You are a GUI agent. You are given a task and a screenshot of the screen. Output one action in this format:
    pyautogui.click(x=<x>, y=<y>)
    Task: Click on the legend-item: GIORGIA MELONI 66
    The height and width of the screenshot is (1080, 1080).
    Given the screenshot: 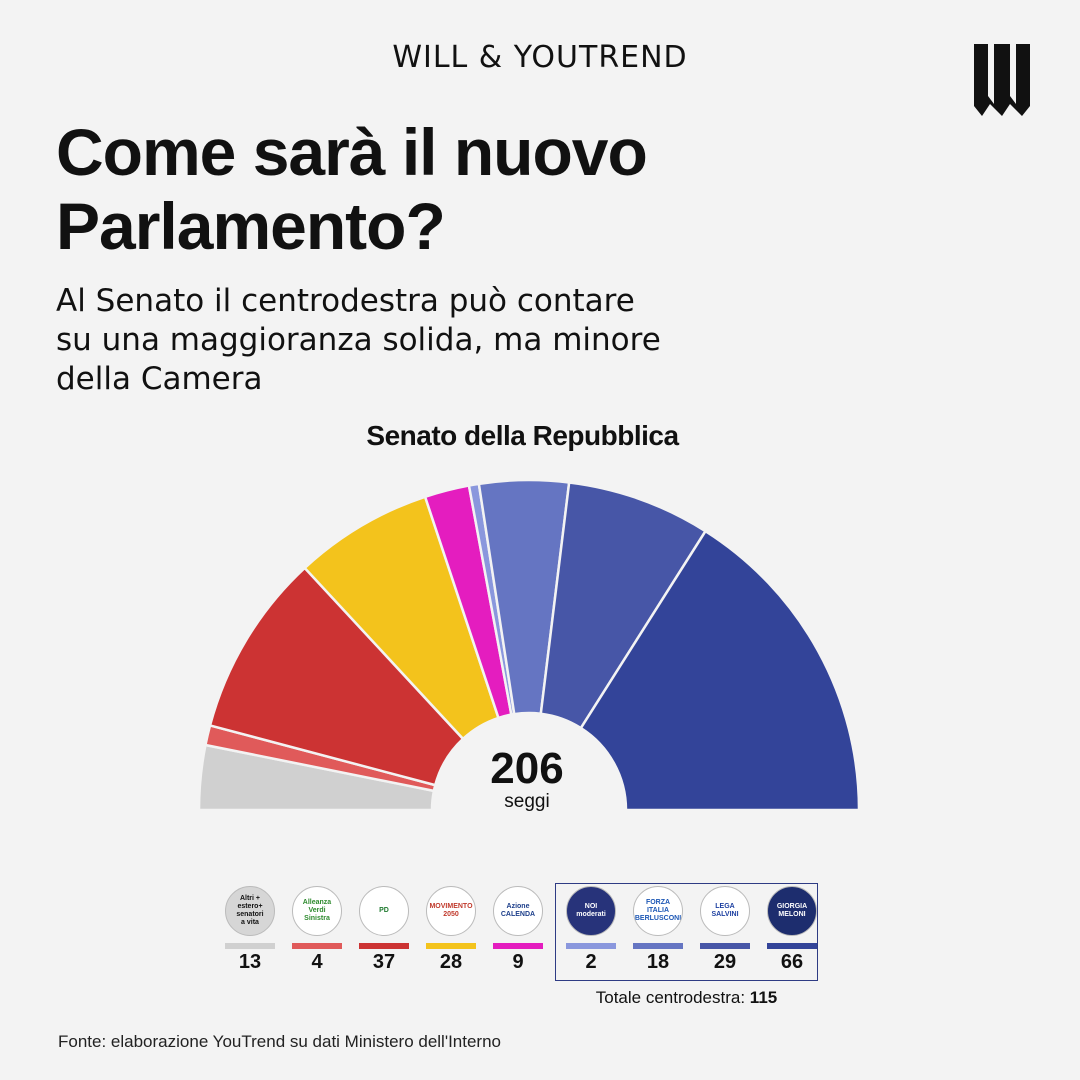 What is the action you would take?
    pyautogui.click(x=792, y=930)
    